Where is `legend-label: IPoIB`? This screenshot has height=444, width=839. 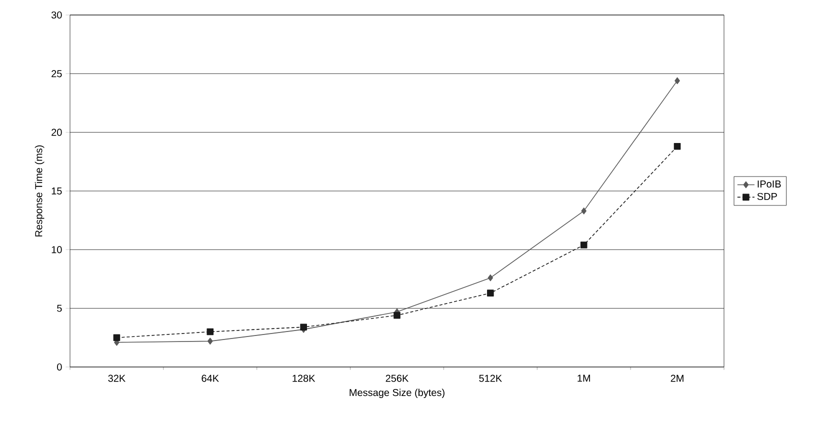
legend-label: IPoIB is located at coordinates (769, 184).